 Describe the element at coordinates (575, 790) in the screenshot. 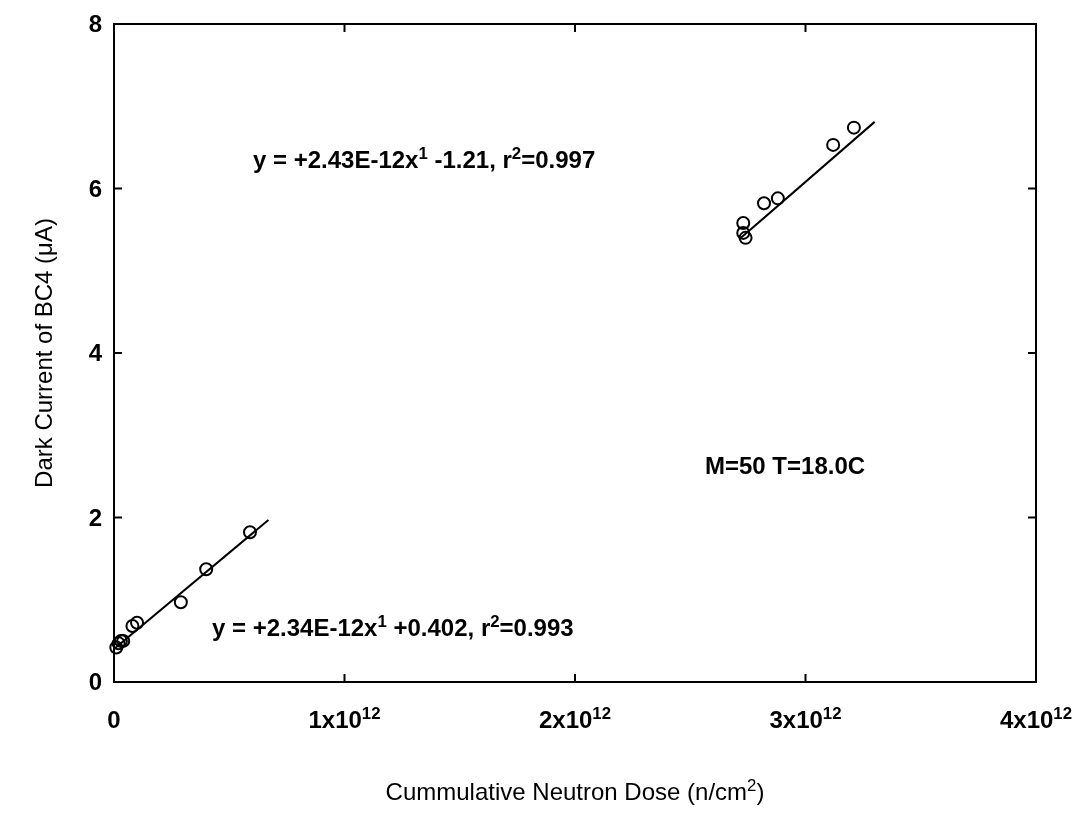

I see `x-axis-title: Cummulative Neutron Dose (n/cm$^{2}$)` at that location.